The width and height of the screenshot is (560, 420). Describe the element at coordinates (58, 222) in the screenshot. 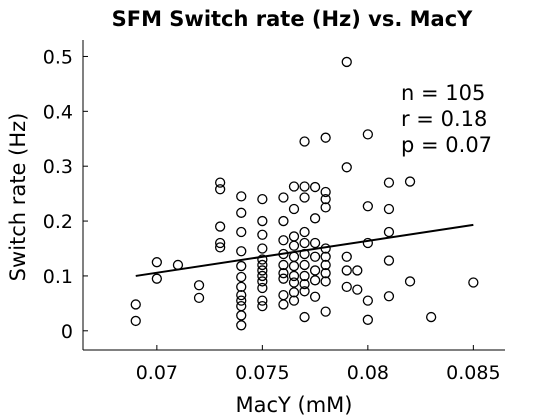

I see `y-tick-label: 0.2` at that location.